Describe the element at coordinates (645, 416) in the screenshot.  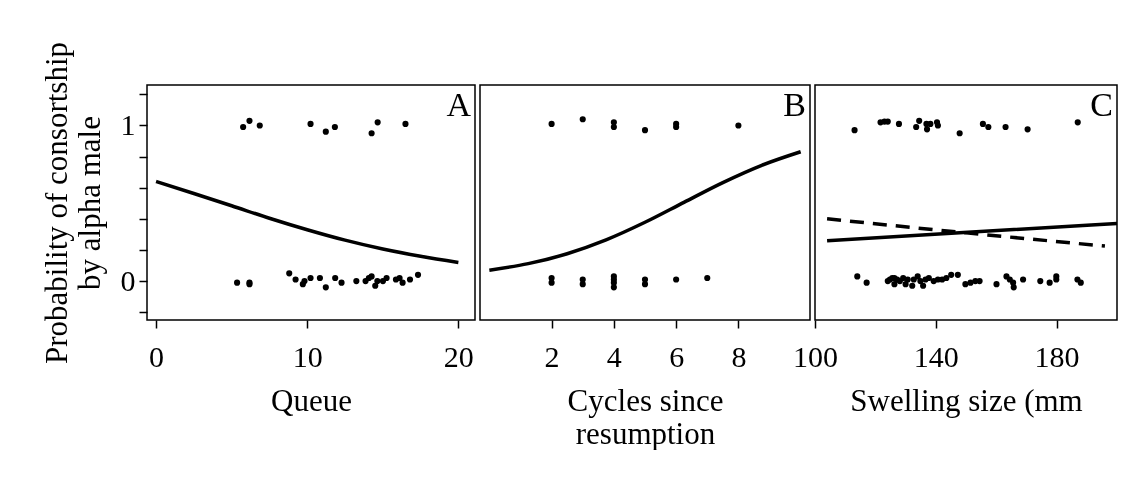
I see `x-axis-title: Cycles since resumption` at that location.